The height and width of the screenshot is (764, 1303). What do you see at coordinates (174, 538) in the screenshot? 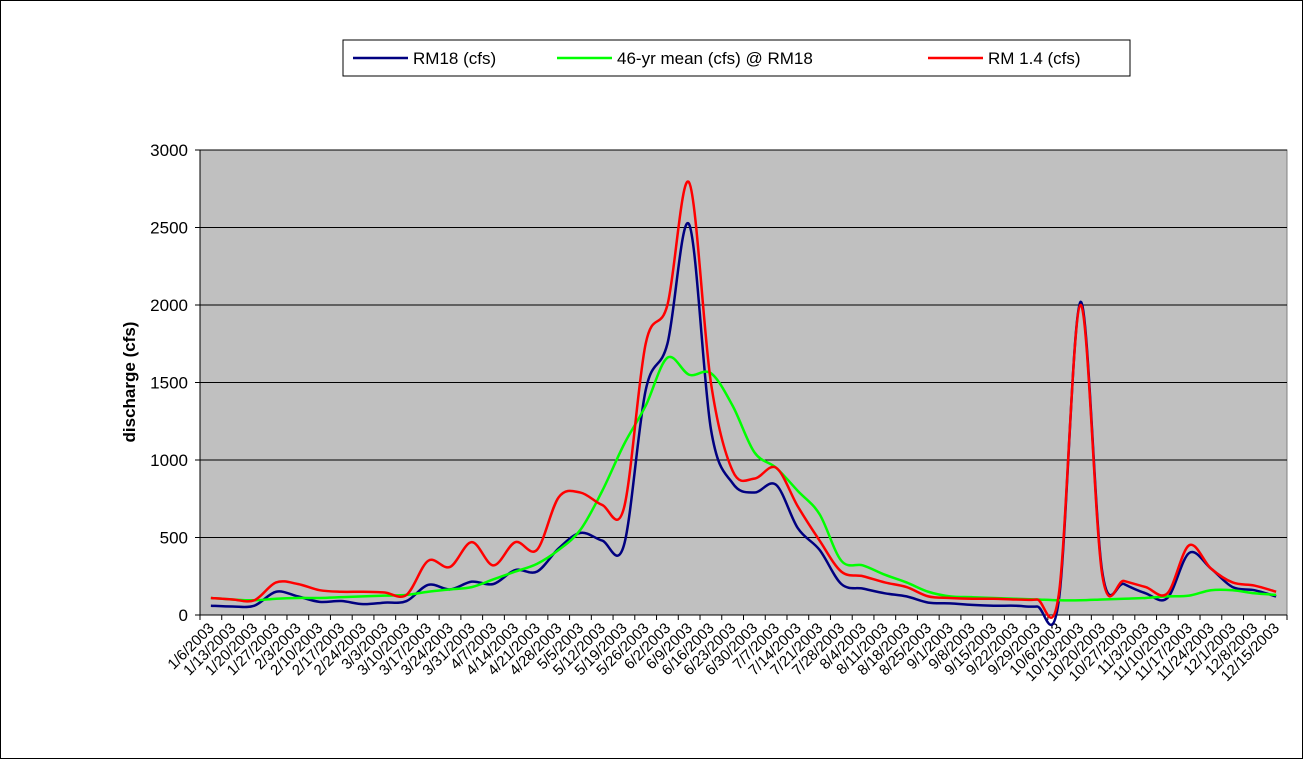
I see `y-tick-label: 500` at bounding box center [174, 538].